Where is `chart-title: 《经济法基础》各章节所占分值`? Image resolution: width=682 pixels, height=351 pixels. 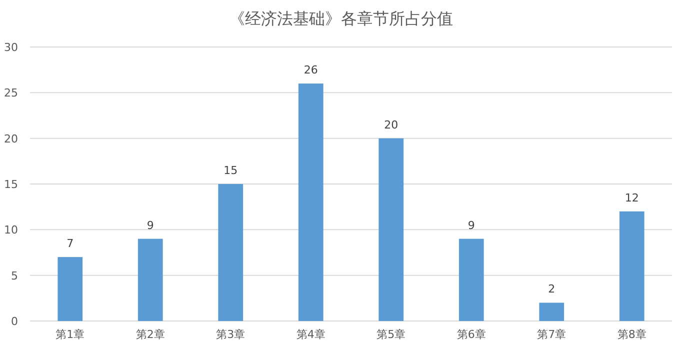
chart-title: 《经济法基础》各章节所占分值 is located at coordinates (341, 18).